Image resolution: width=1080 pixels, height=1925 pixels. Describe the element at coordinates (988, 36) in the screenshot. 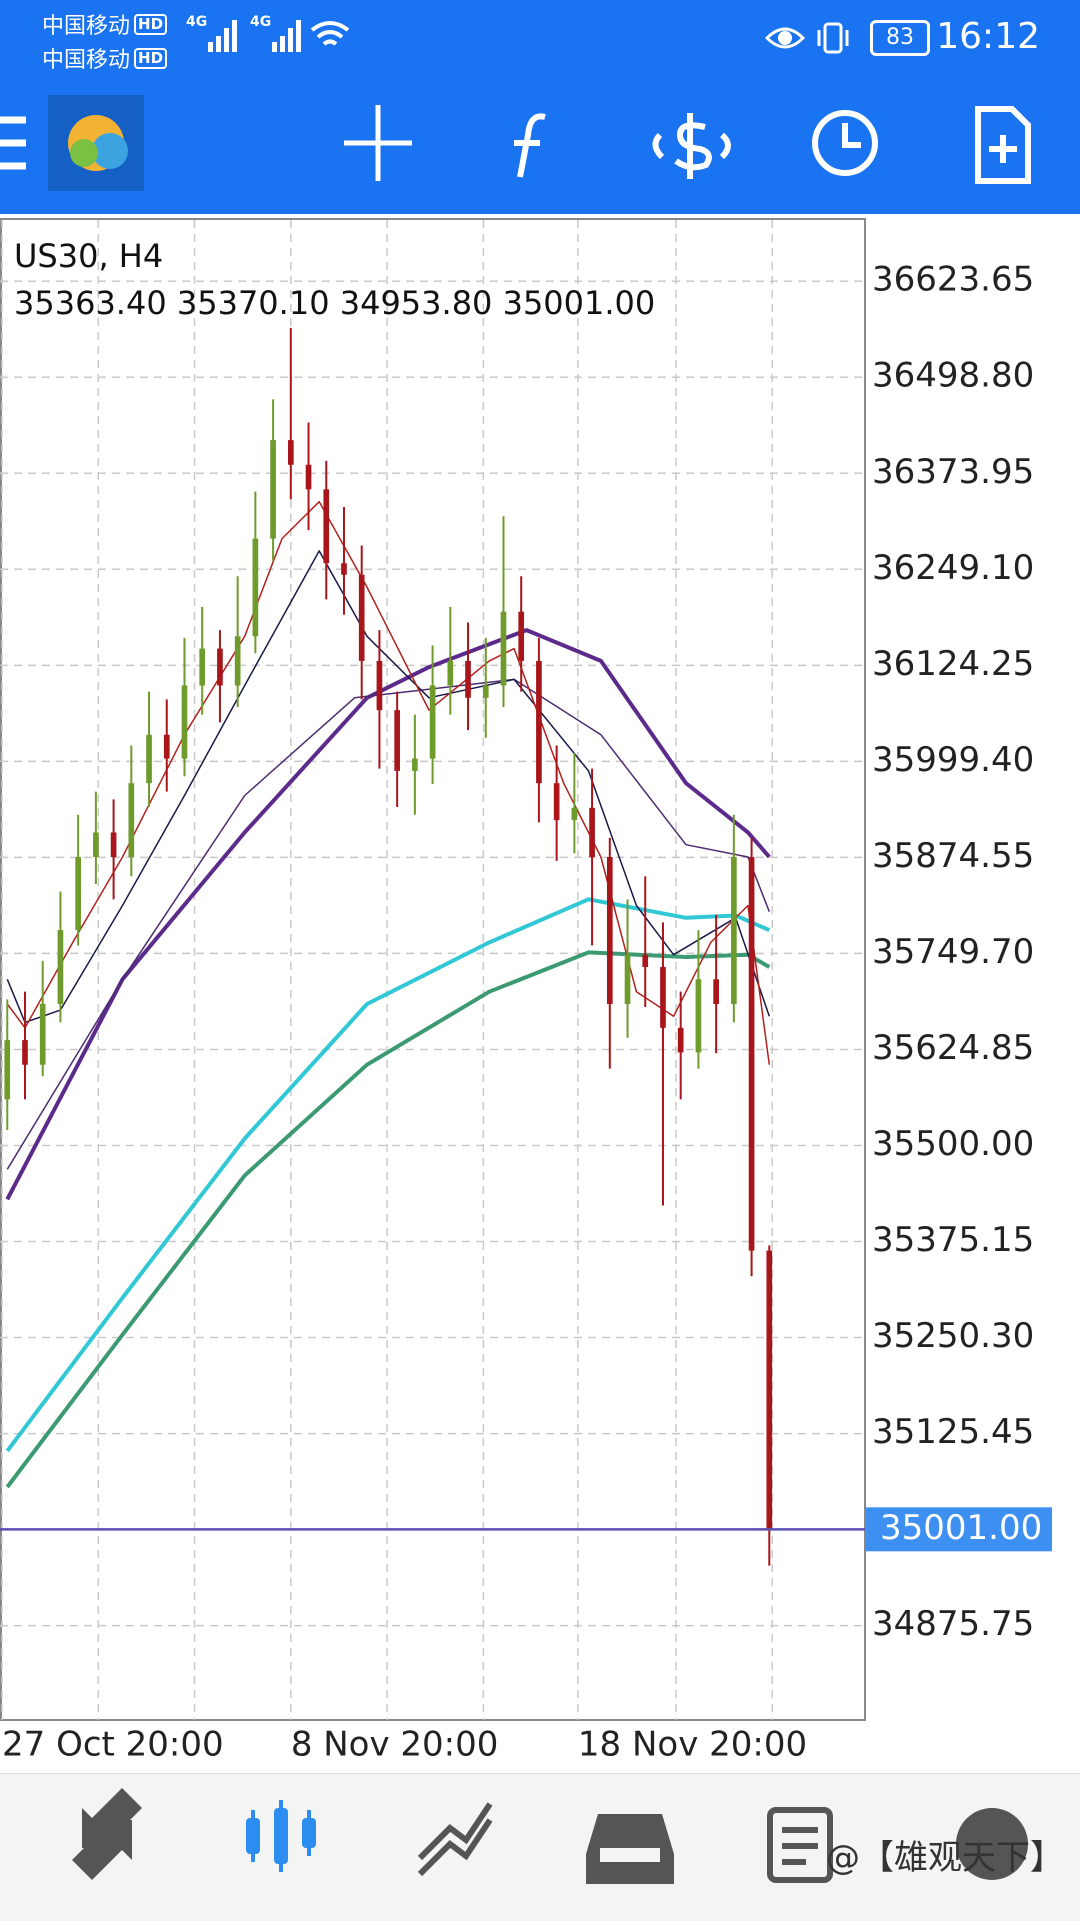

I see `clock: 16:12` at that location.